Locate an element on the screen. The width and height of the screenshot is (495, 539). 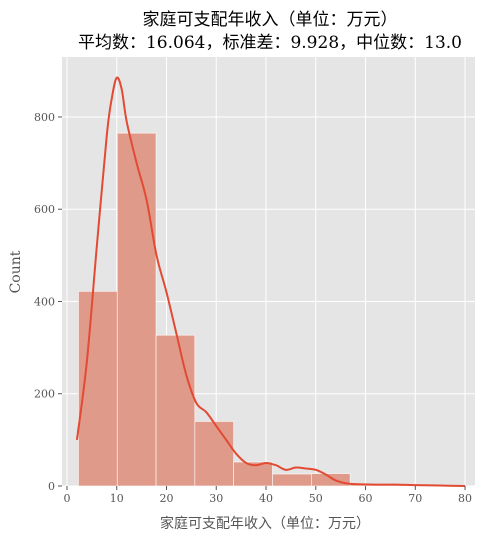
x-tick-label: 80 is located at coordinates (465, 498).